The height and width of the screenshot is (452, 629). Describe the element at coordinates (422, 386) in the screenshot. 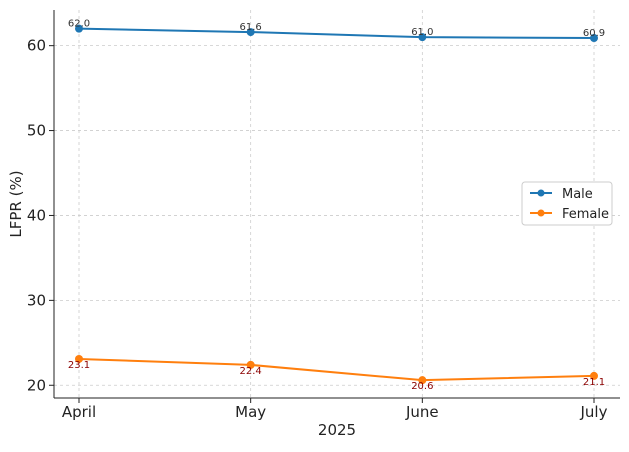

I see `data-label: 20.6` at that location.